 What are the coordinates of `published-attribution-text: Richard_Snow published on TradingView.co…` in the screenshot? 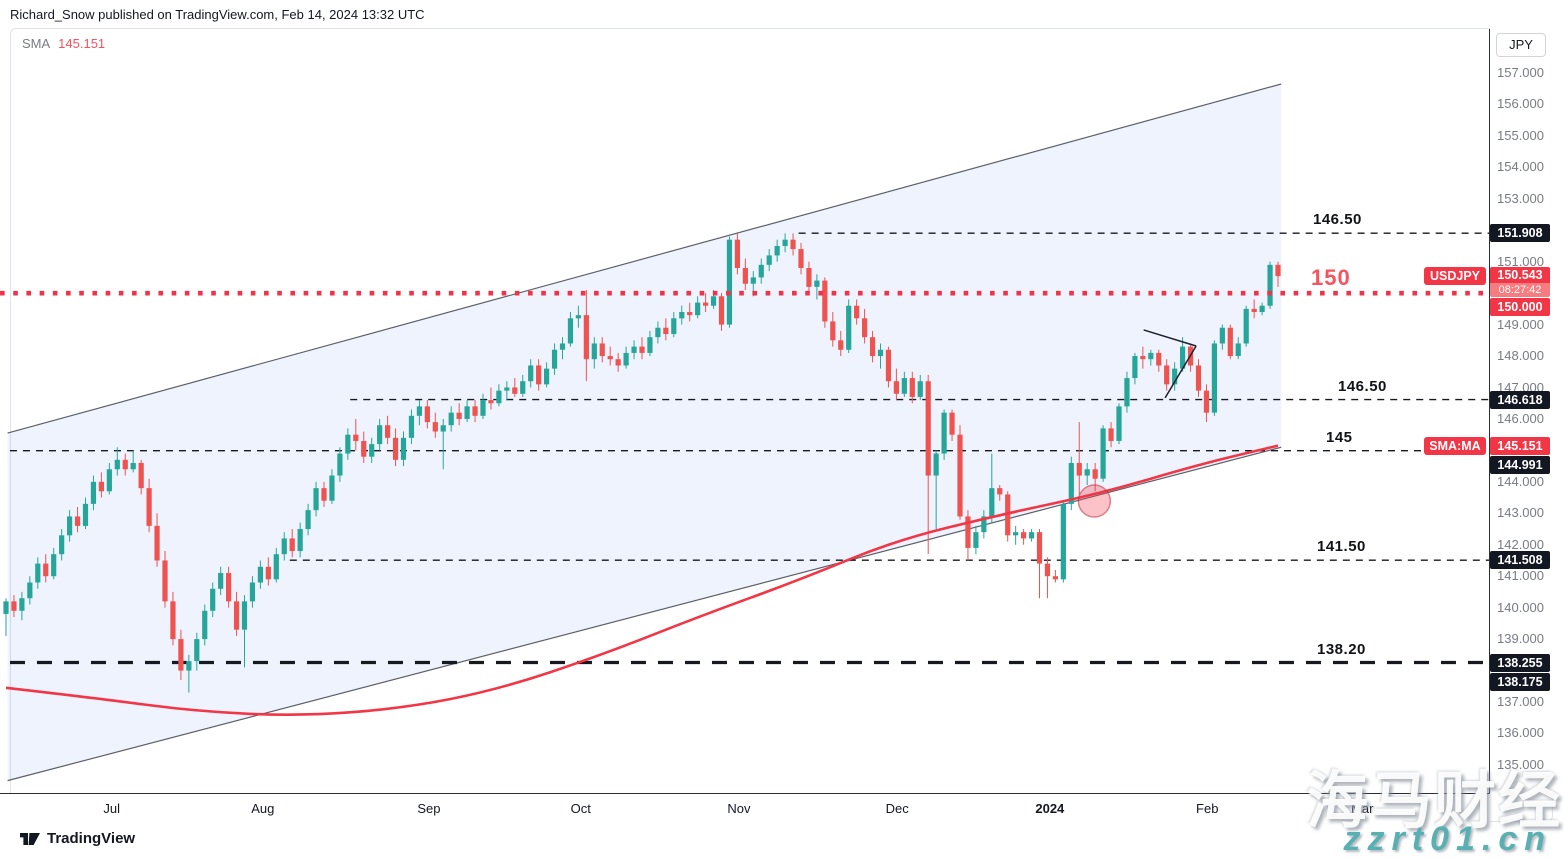 It's located at (217, 14).